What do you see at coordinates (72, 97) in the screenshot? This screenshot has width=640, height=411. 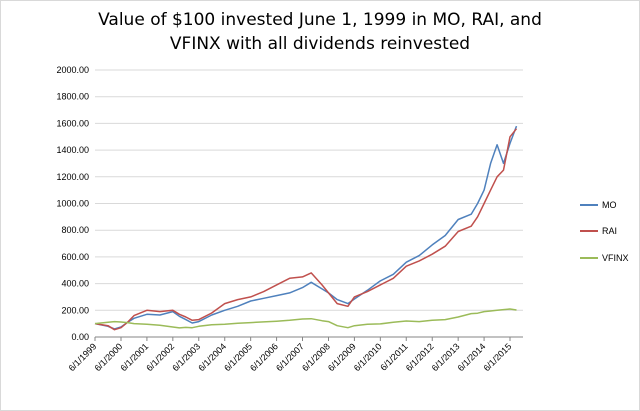 I see `y-tick-label: 1800.00` at bounding box center [72, 97].